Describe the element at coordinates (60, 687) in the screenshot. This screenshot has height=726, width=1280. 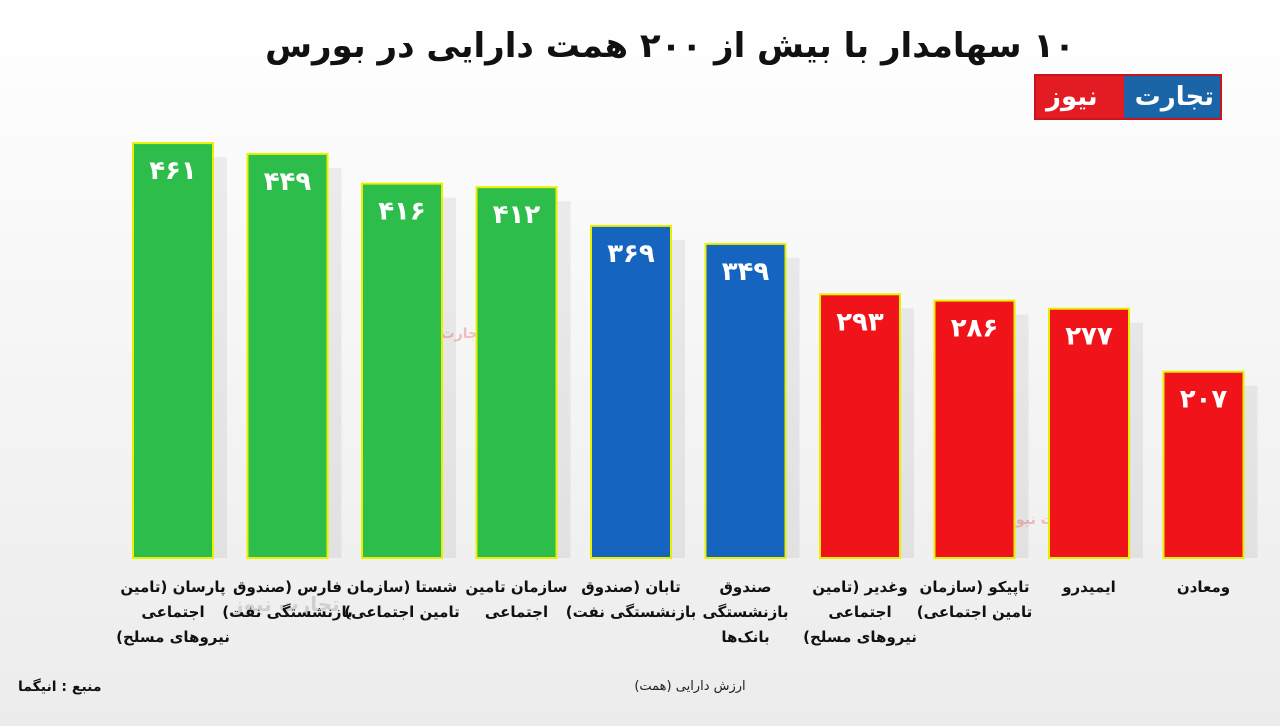
I see `source-note: منبع : انیگما` at that location.